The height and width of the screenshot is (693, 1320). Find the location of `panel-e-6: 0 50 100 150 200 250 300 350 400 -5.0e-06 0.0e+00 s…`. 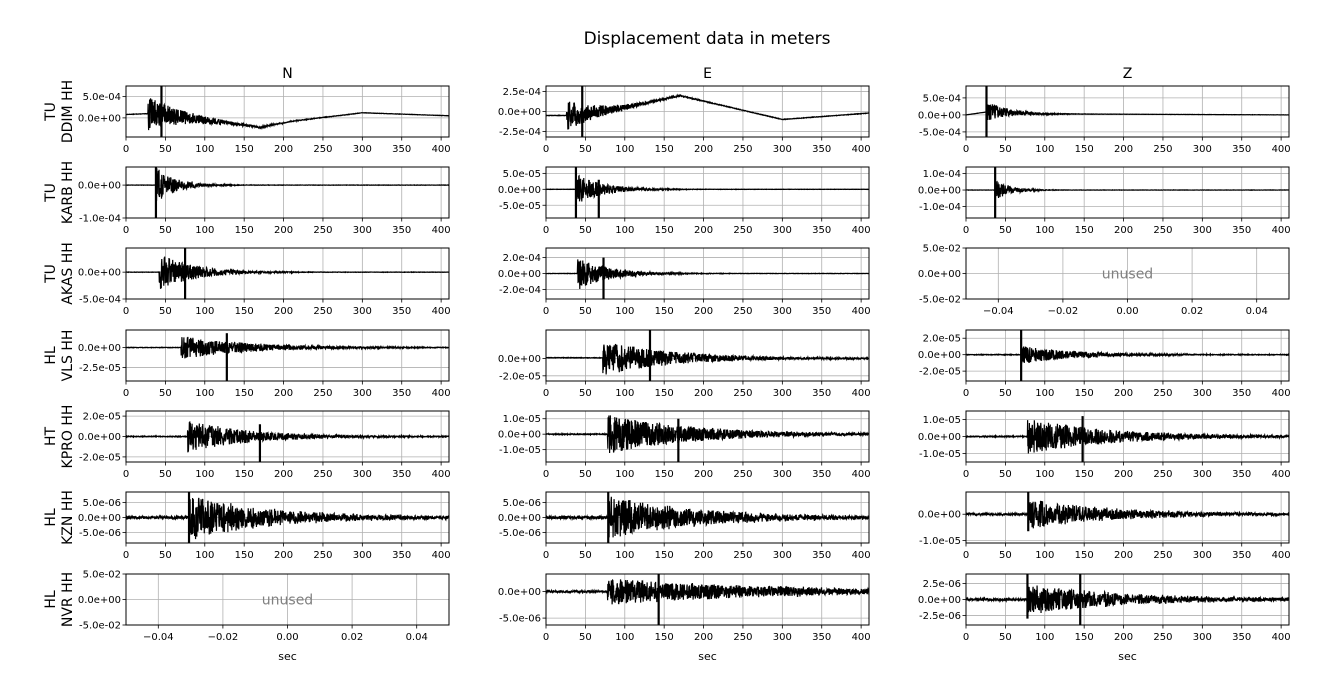

panel-e-6: 0 50 100 150 200 250 300 350 400 -5.0e-06 0.0e+00 s… is located at coordinates (684, 618).